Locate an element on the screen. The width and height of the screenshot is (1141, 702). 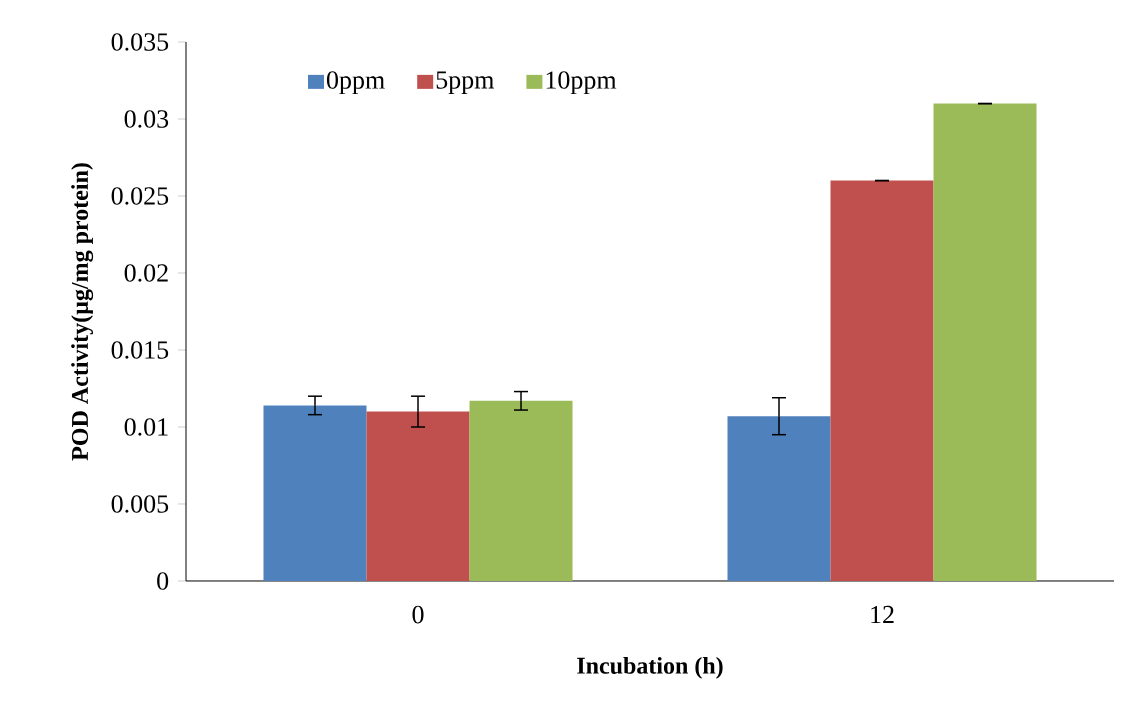
y-tick-label: 0.02 is located at coordinates (146, 273).